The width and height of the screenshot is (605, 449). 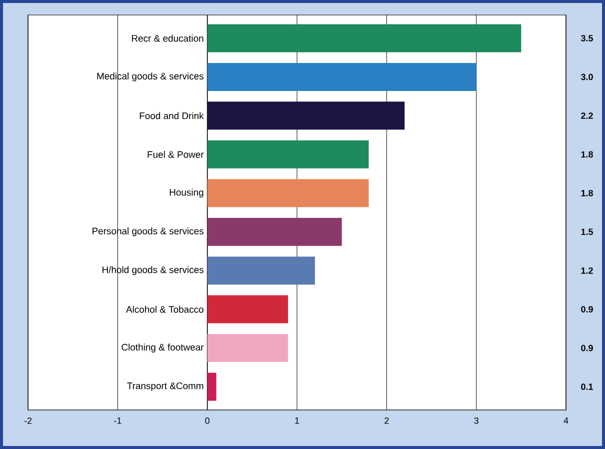 What do you see at coordinates (168, 38) in the screenshot?
I see `y-tick-label: Recr & education` at bounding box center [168, 38].